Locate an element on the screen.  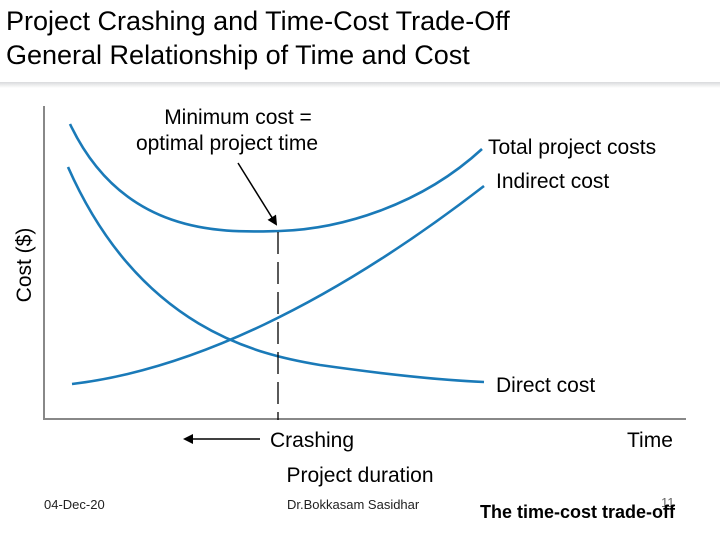
minimum-cost-arrow is located at coordinates (257, 194).